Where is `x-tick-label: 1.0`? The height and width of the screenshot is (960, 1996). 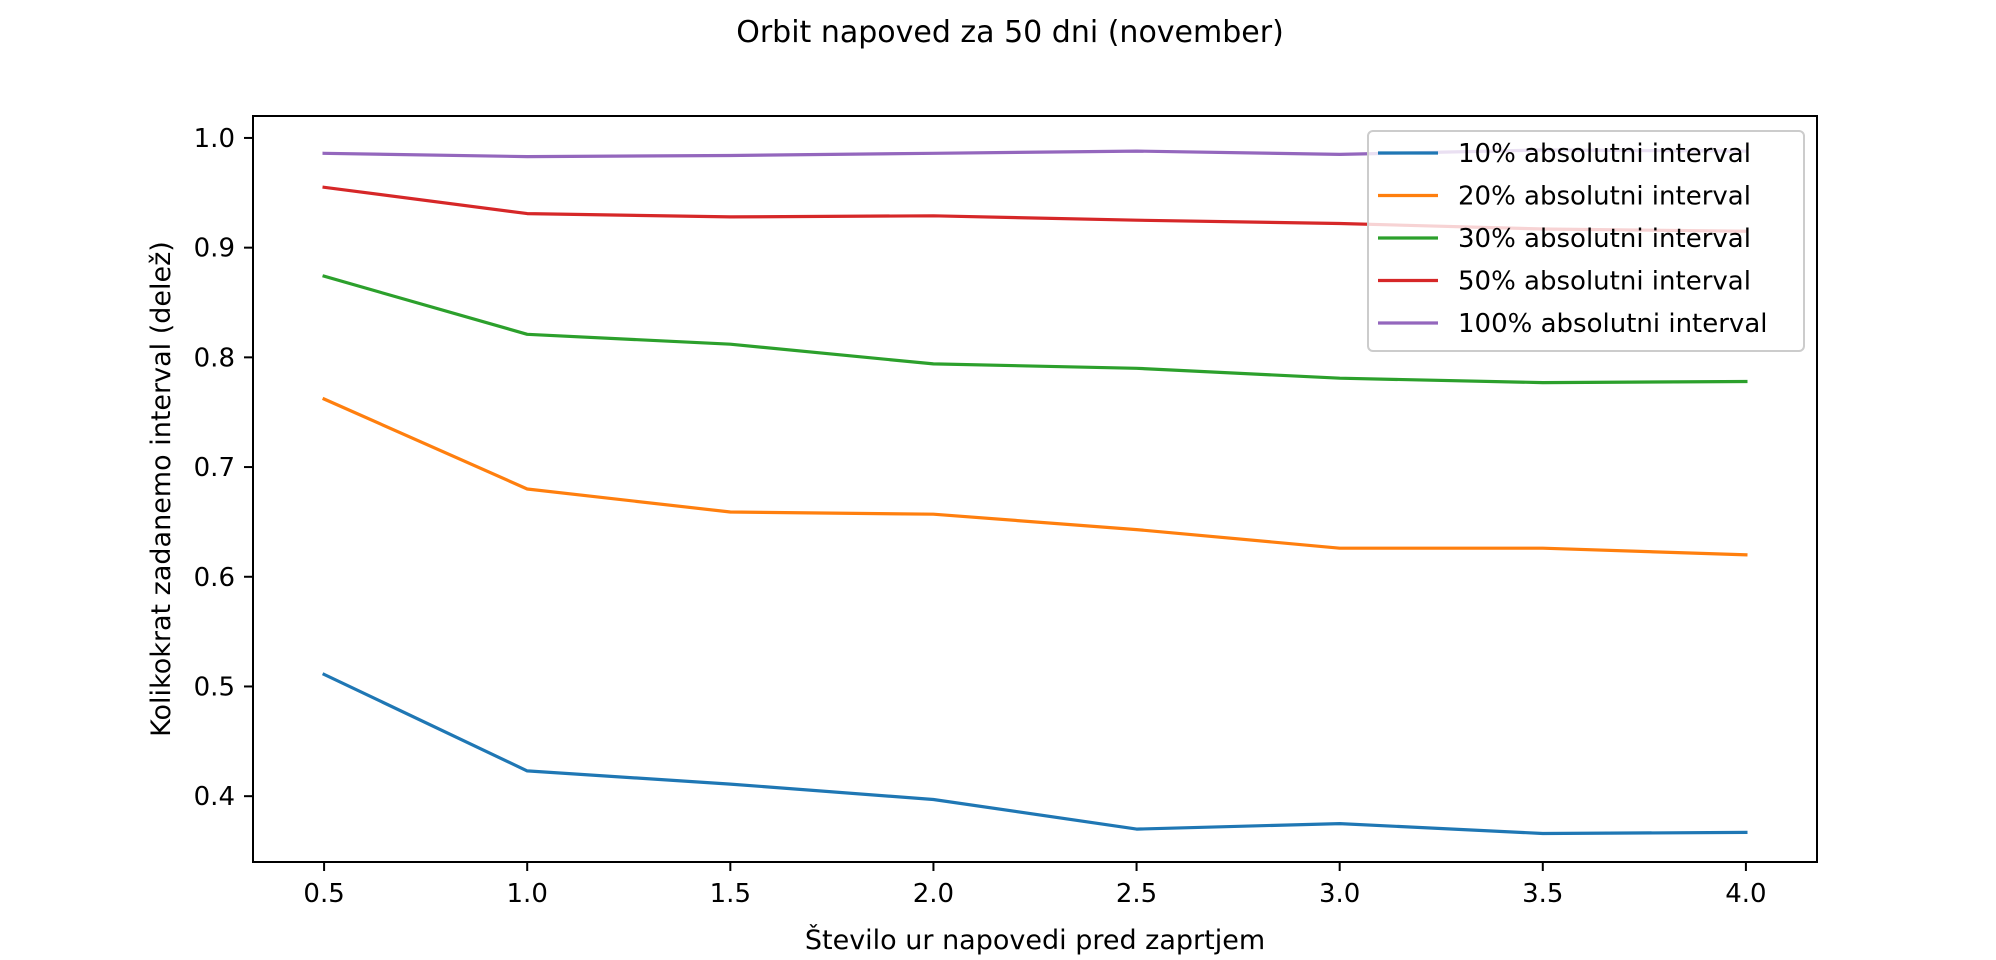 x-tick-label: 1.0 is located at coordinates (527, 894).